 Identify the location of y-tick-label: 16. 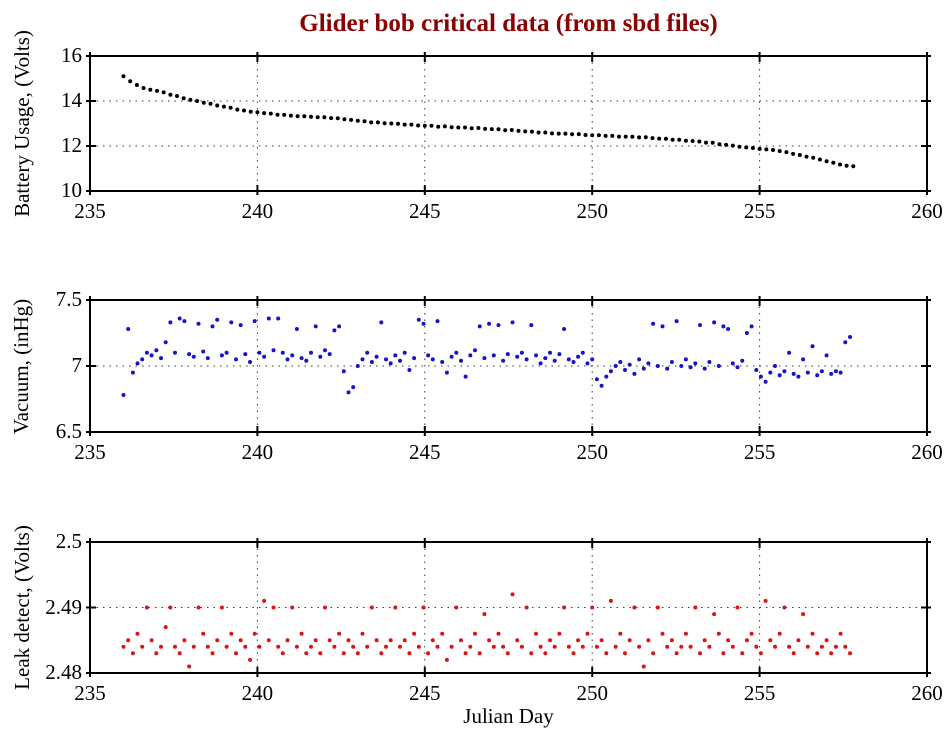
(71, 55).